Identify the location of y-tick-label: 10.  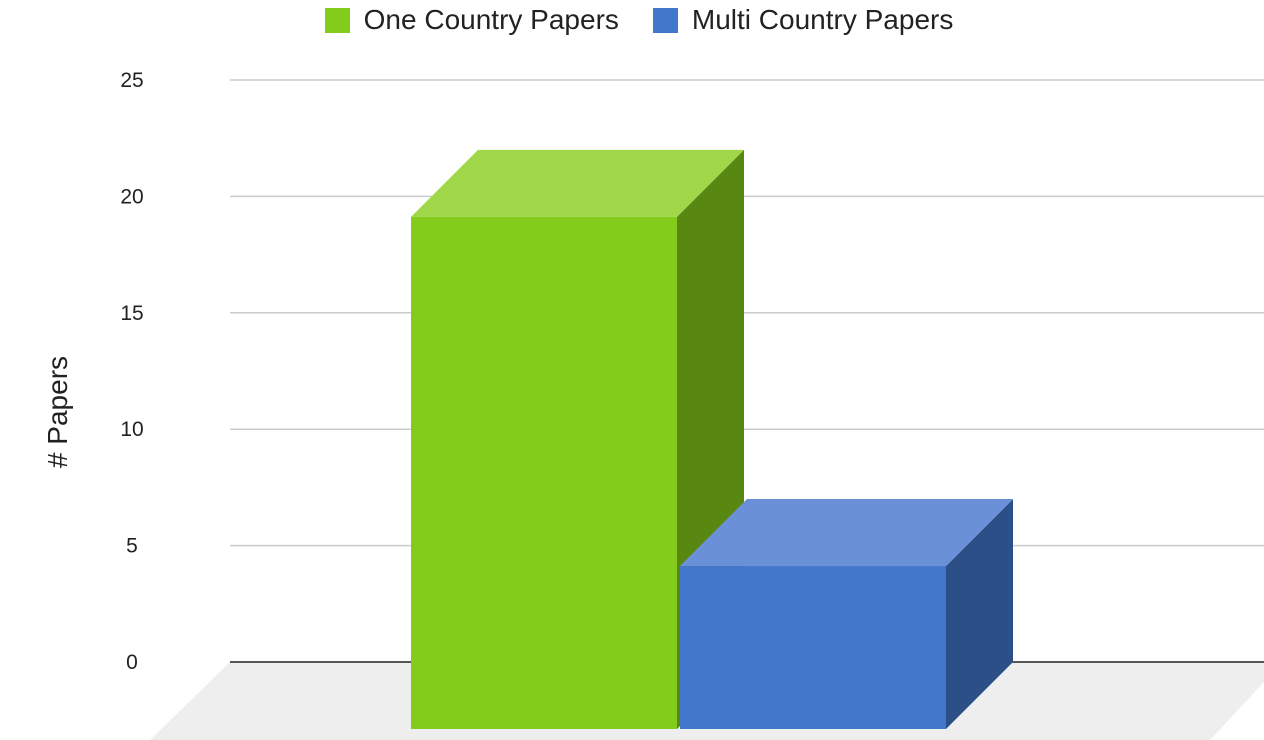
(131, 429).